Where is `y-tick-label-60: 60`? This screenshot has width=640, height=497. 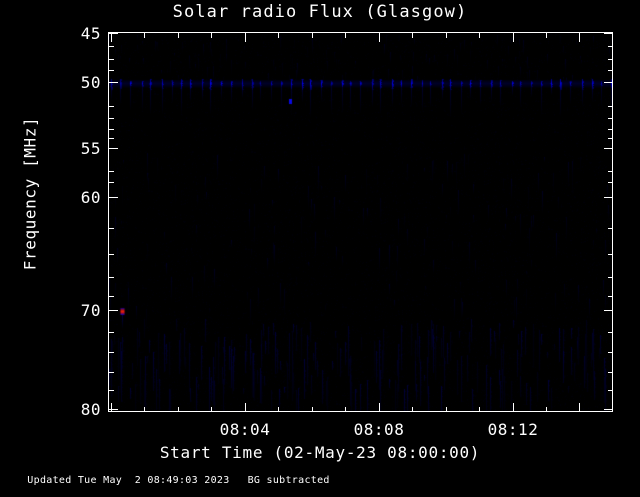
y-tick-label-60: 60 is located at coordinates (90, 197).